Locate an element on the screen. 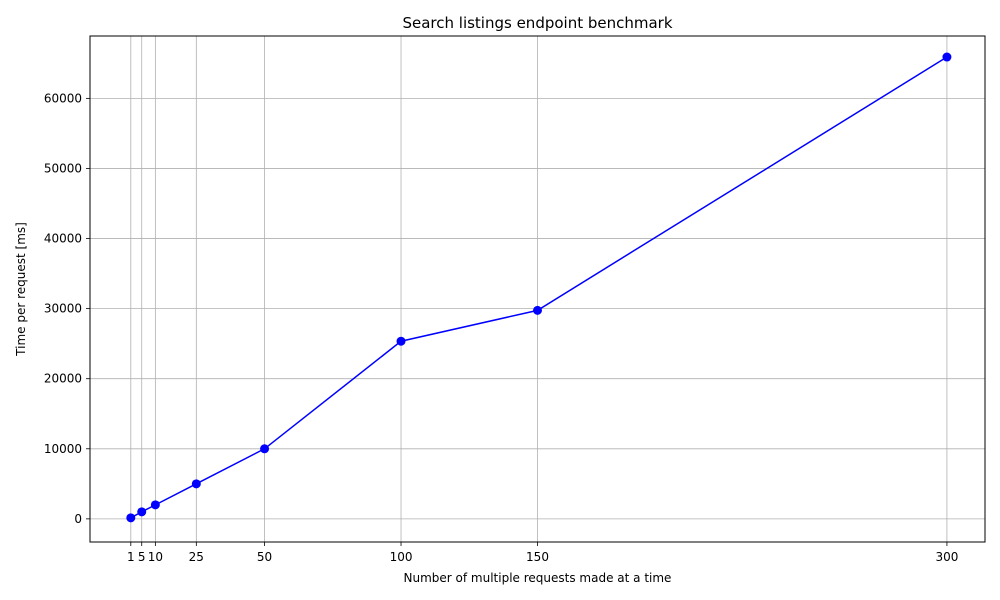 The image size is (1000, 600). y-tick-label: 50000 is located at coordinates (63, 168).